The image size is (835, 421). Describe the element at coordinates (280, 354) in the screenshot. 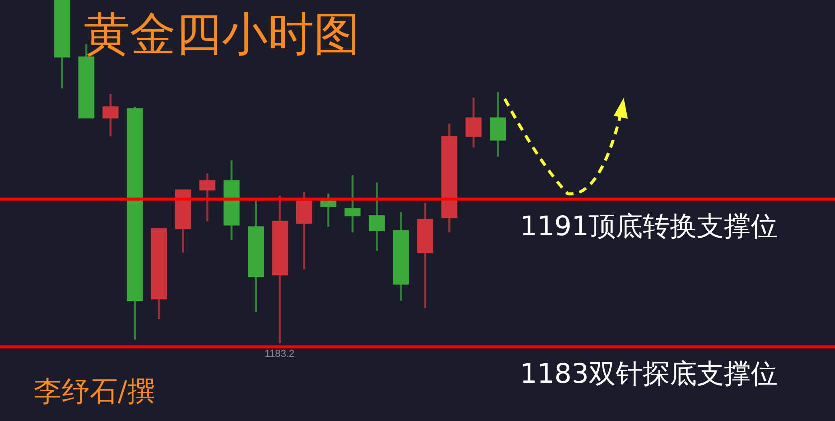

I see `annotation: 1183.2` at that location.